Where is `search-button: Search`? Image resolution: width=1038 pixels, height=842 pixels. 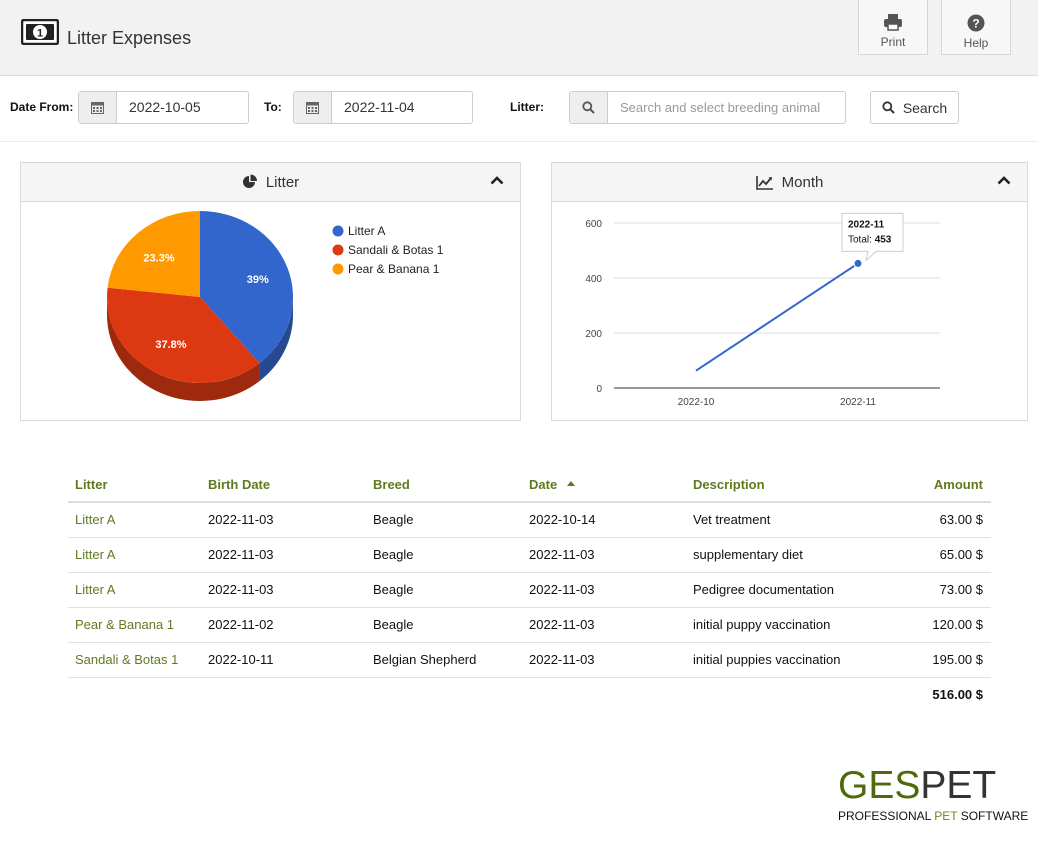 search-button: Search is located at coordinates (914, 107).